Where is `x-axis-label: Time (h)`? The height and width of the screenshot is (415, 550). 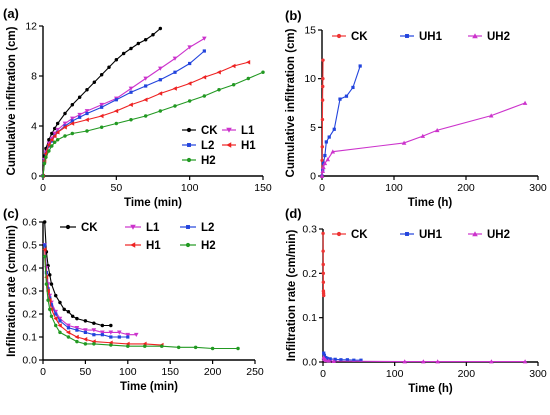
x-axis-label: Time (h) is located at coordinates (430, 389).